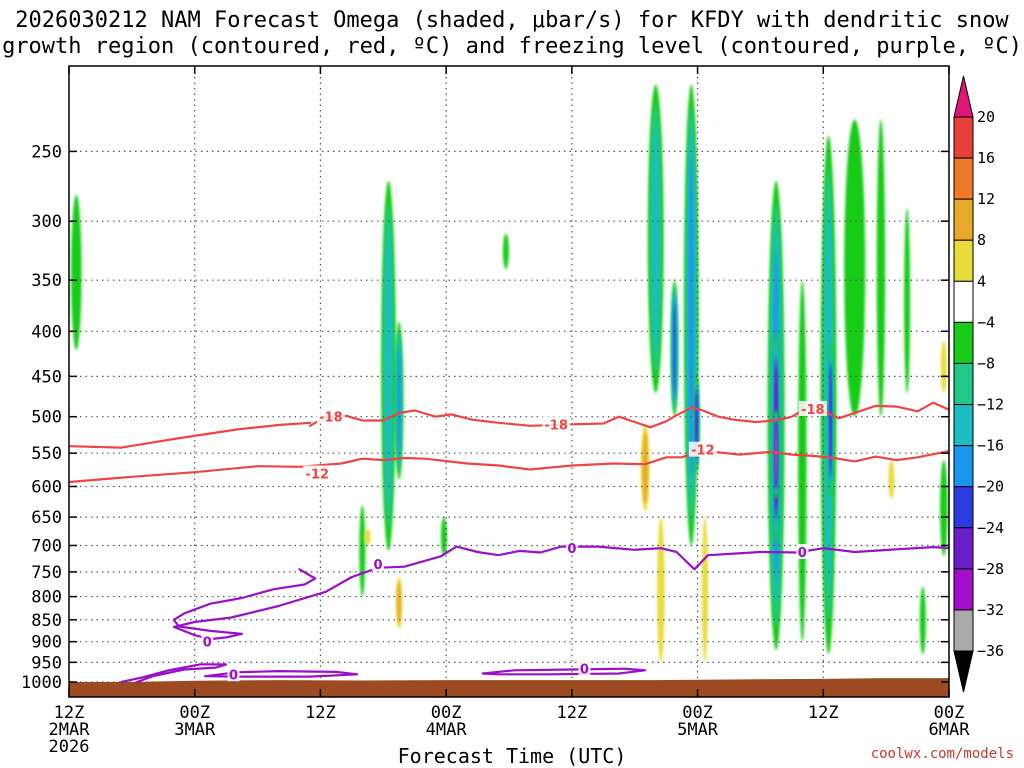 The width and height of the screenshot is (1024, 768). I want to click on y-tick-label-550: 550, so click(46, 454).